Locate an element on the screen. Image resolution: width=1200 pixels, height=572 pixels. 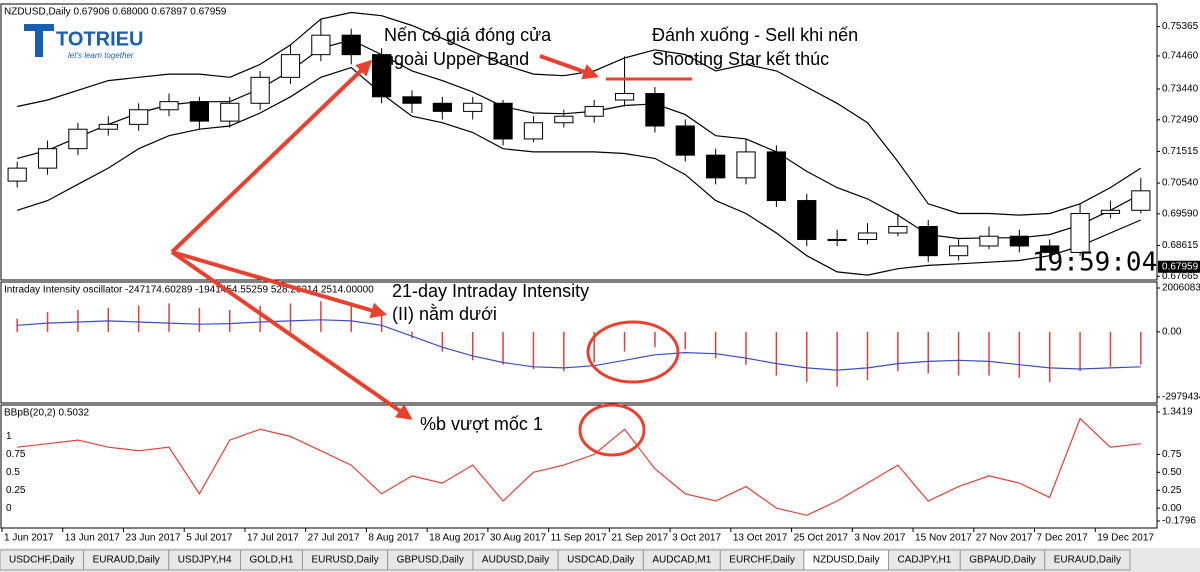
annotation: %b vượt mốc 1 is located at coordinates (481, 424).